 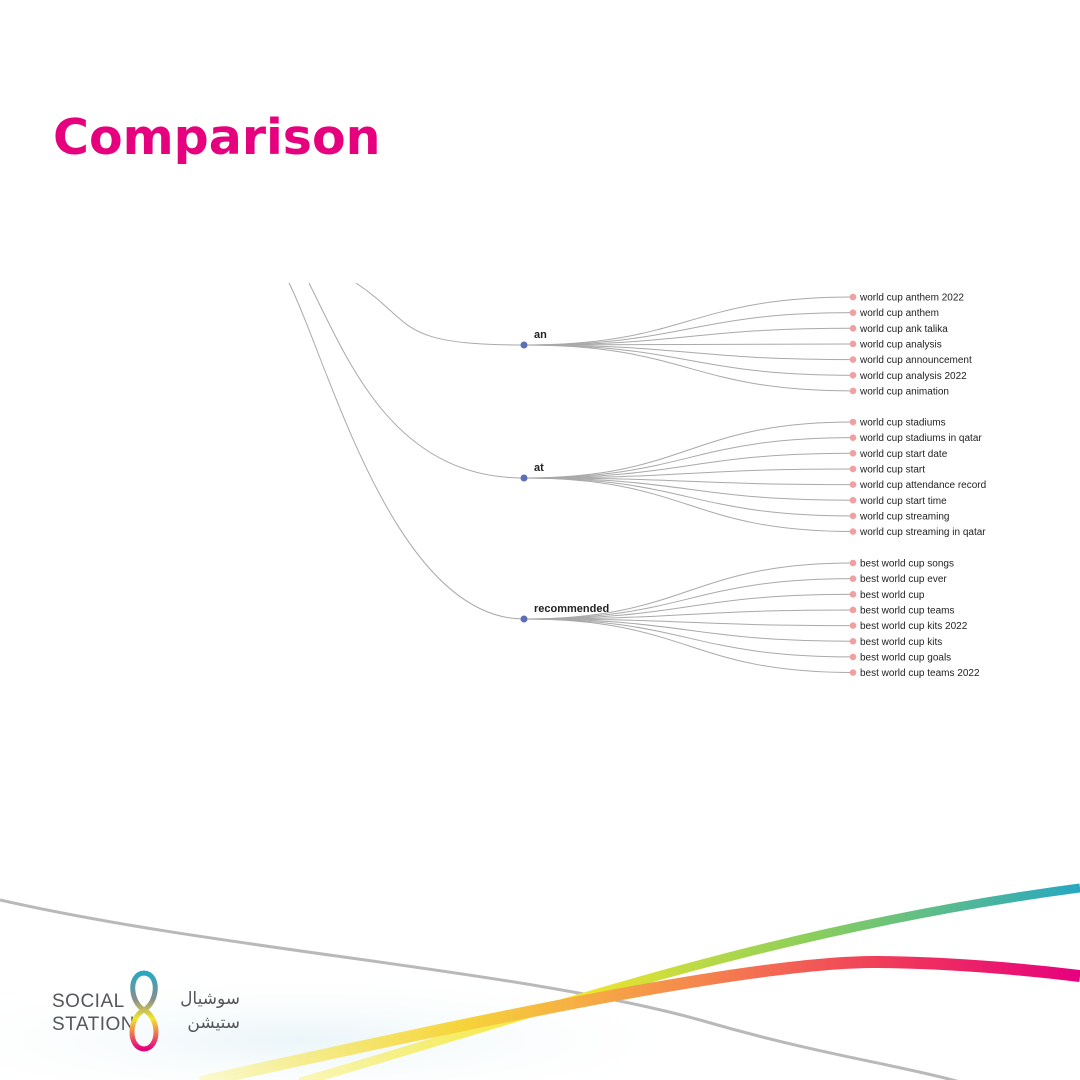 What do you see at coordinates (539, 468) in the screenshot?
I see `branch-label: at` at bounding box center [539, 468].